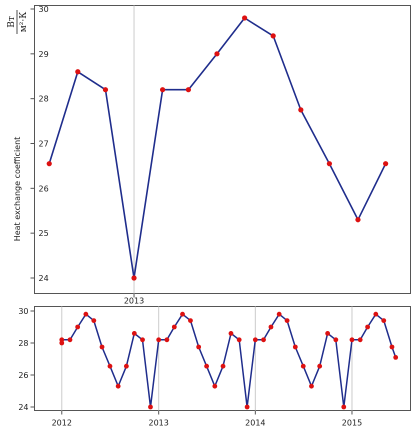 This screenshot has height=433, width=419. What do you see at coordinates (255, 423) in the screenshot?
I see `overview-x-tick-label: 2014` at bounding box center [255, 423].